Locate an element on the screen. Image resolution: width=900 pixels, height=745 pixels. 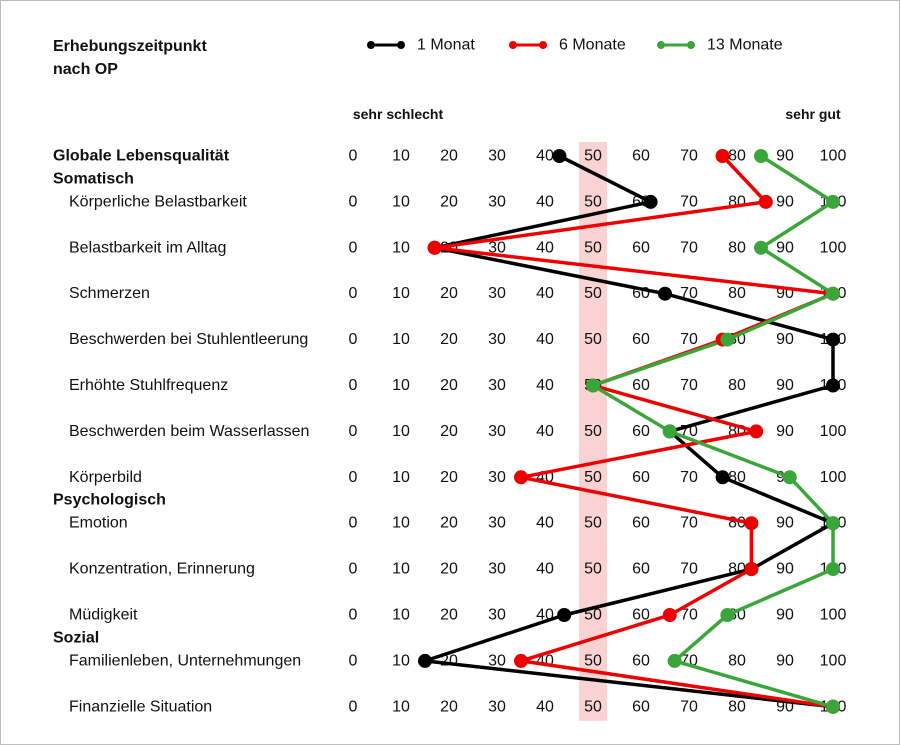
left-end-label: sehr schlecht is located at coordinates (398, 114).